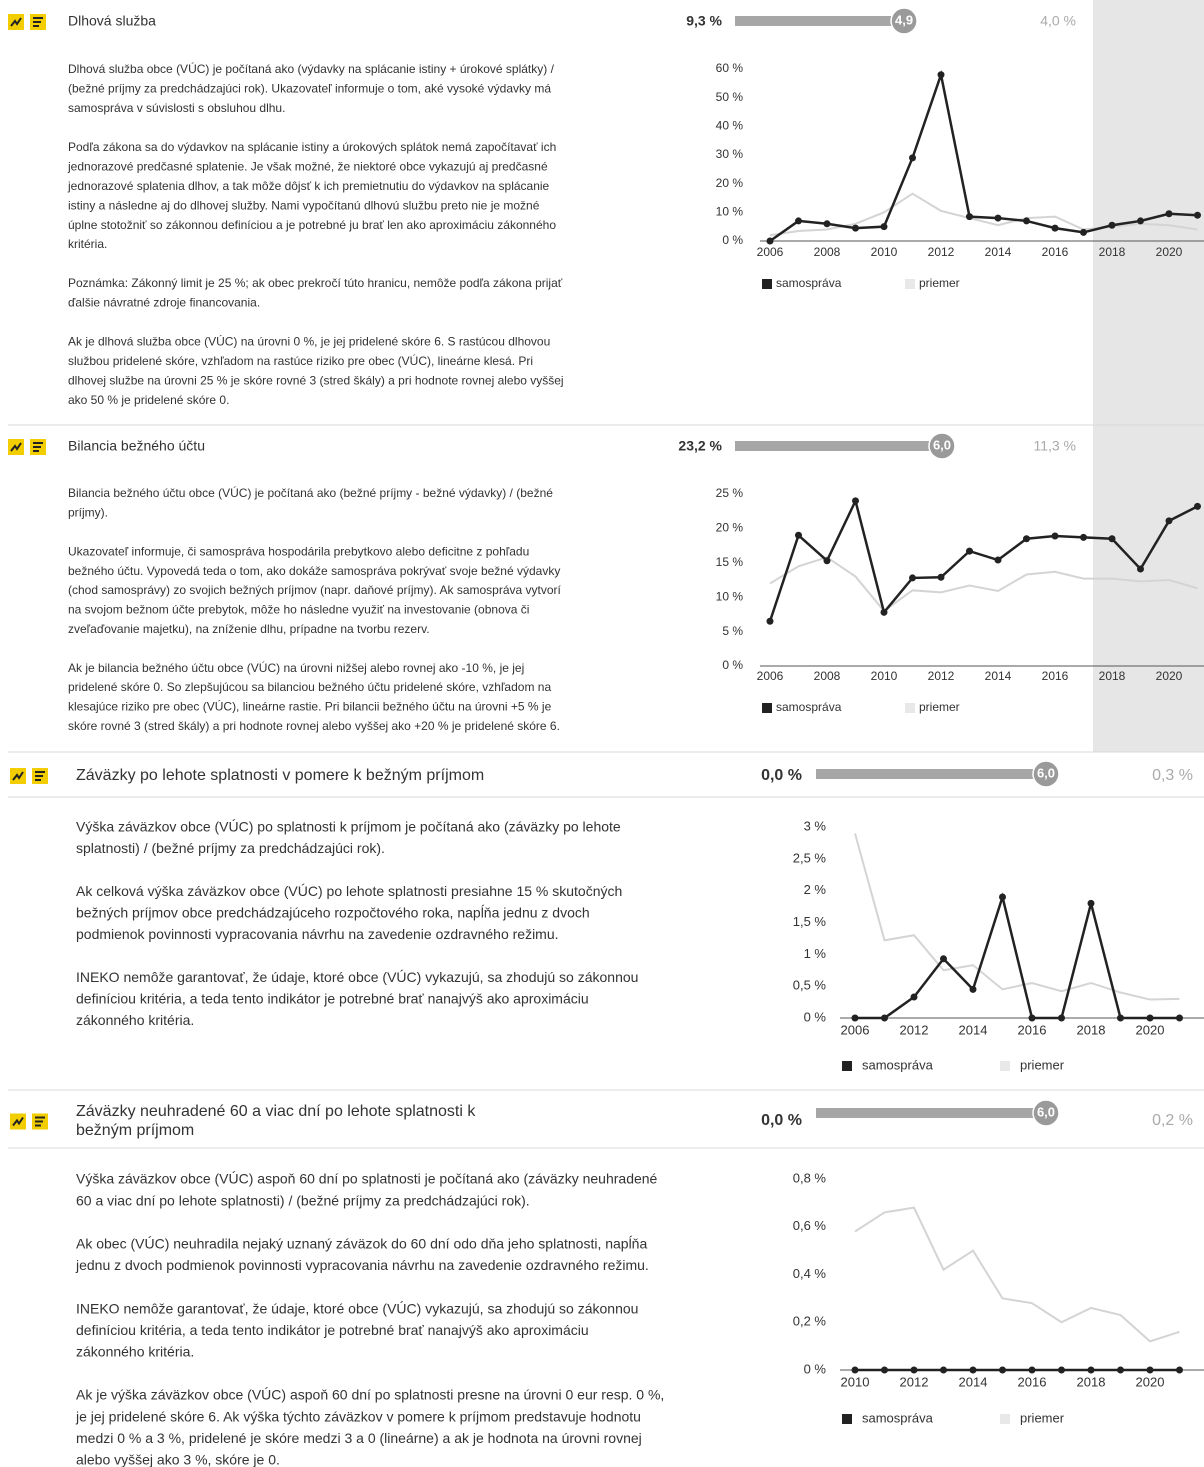 This screenshot has width=1204, height=1467. What do you see at coordinates (810, 1177) in the screenshot?
I see `y-tick-label: 0,8 %` at bounding box center [810, 1177].